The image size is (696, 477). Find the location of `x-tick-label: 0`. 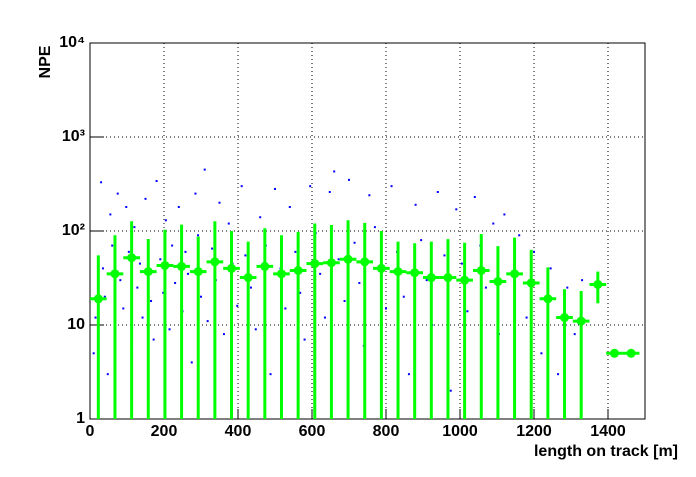

x-tick-label: 0 is located at coordinates (90, 431).